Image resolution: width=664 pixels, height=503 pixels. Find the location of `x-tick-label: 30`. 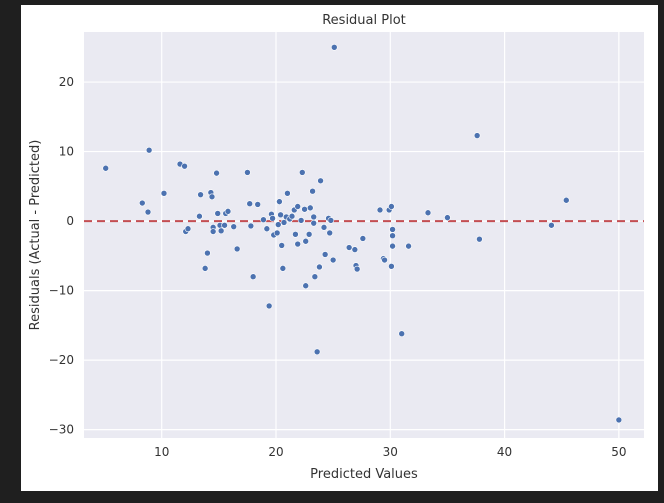

x-tick-label: 30 is located at coordinates (390, 452).